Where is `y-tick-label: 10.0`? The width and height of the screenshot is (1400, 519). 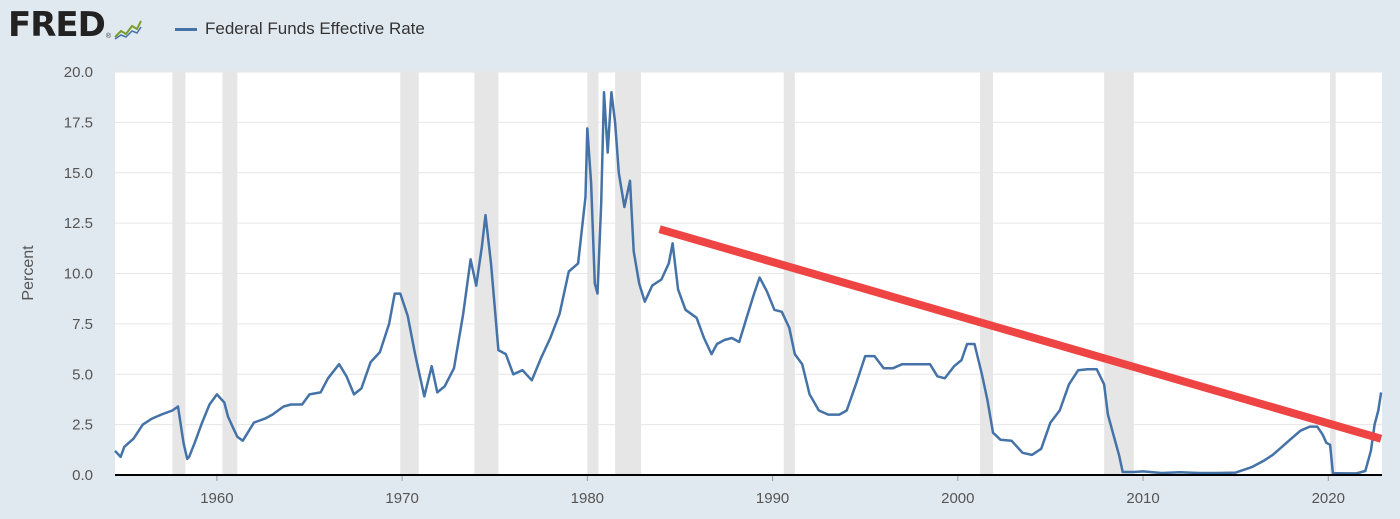
y-tick-label: 10.0 is located at coordinates (78, 274).